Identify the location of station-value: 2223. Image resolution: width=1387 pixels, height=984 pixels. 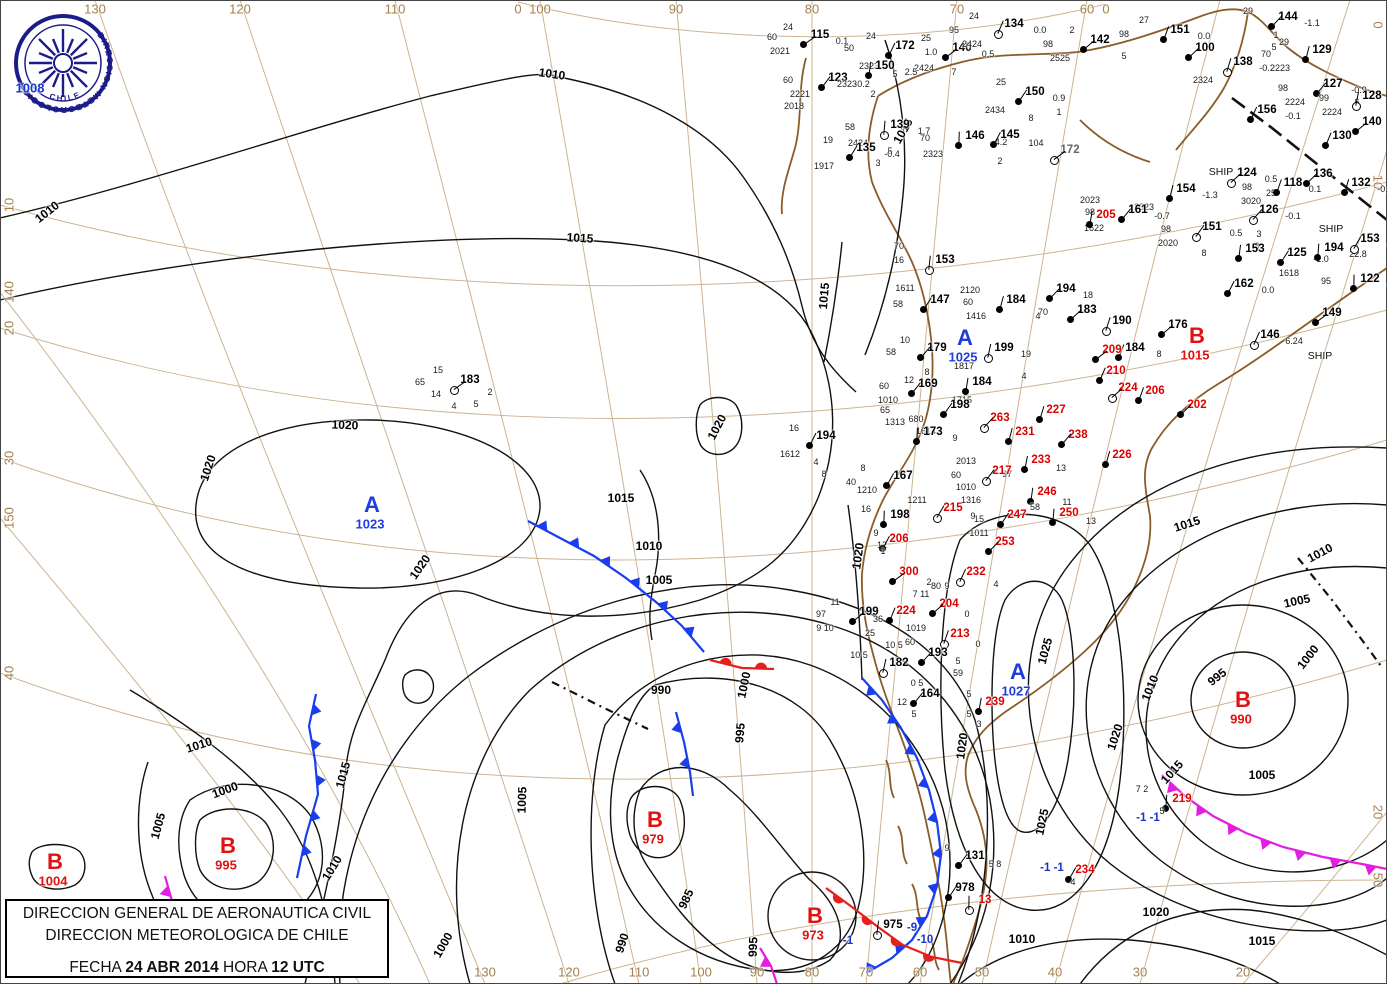
(1280, 68).